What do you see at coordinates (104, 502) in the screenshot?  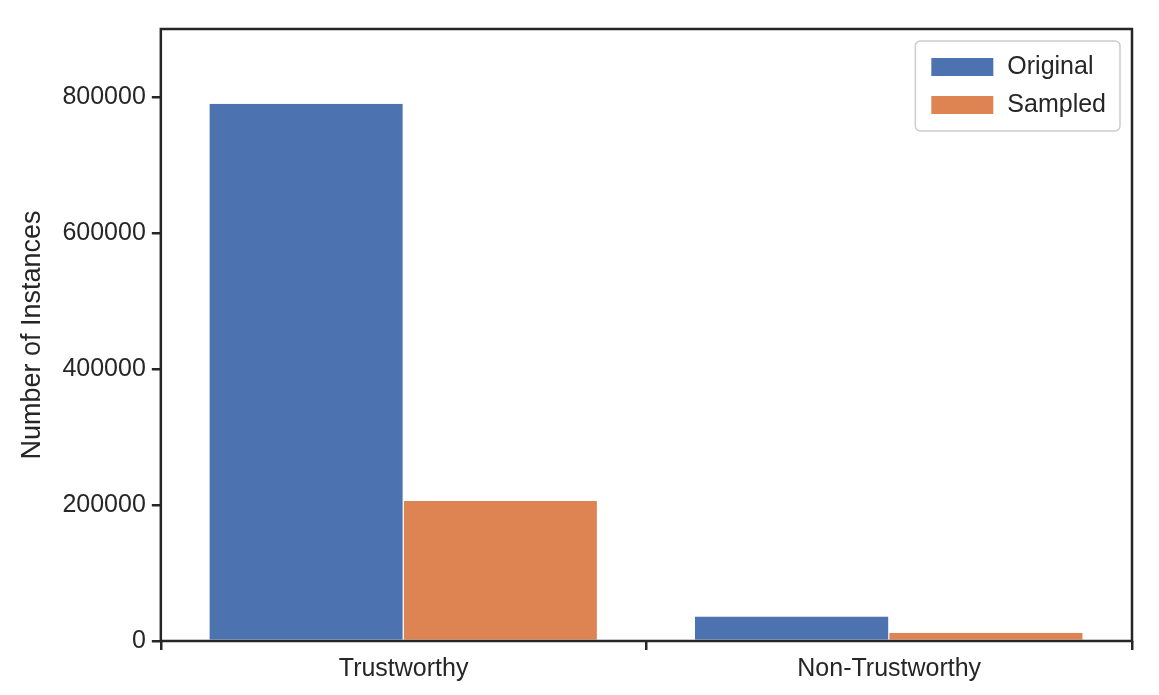 I see `y-tick-label: 200000` at bounding box center [104, 502].